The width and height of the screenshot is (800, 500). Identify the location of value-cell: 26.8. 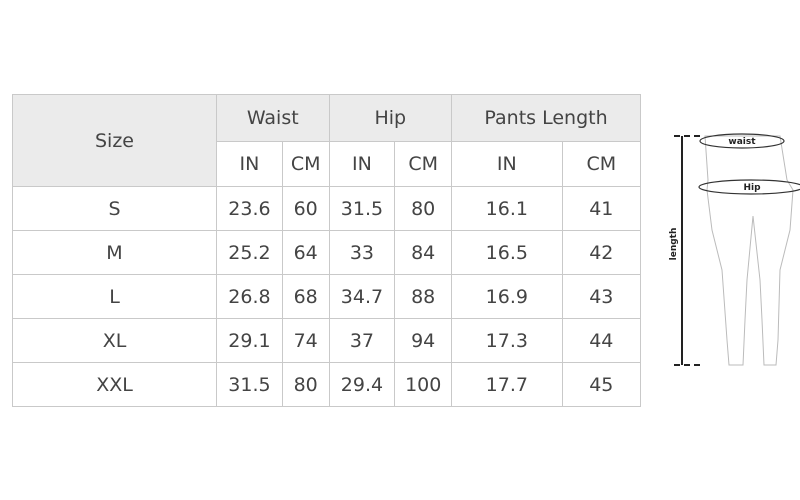
(249, 296).